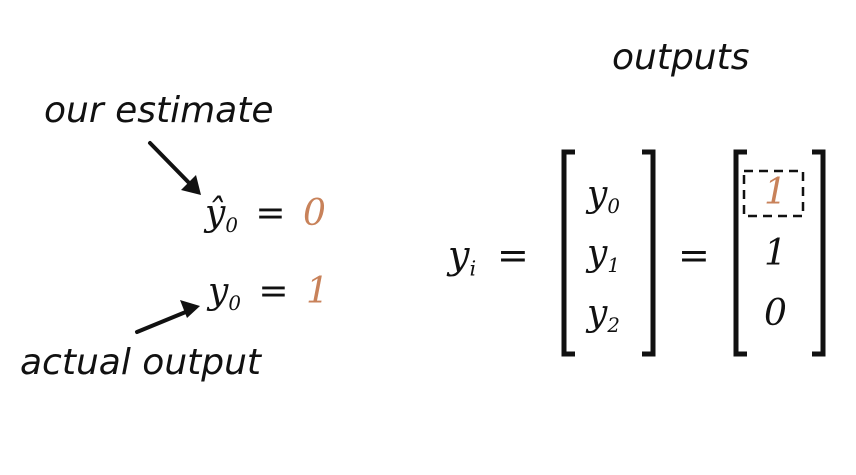 This screenshot has width=856, height=475. Describe the element at coordinates (159, 110) in the screenshot. I see `our-estimate-label: our estimate` at that location.